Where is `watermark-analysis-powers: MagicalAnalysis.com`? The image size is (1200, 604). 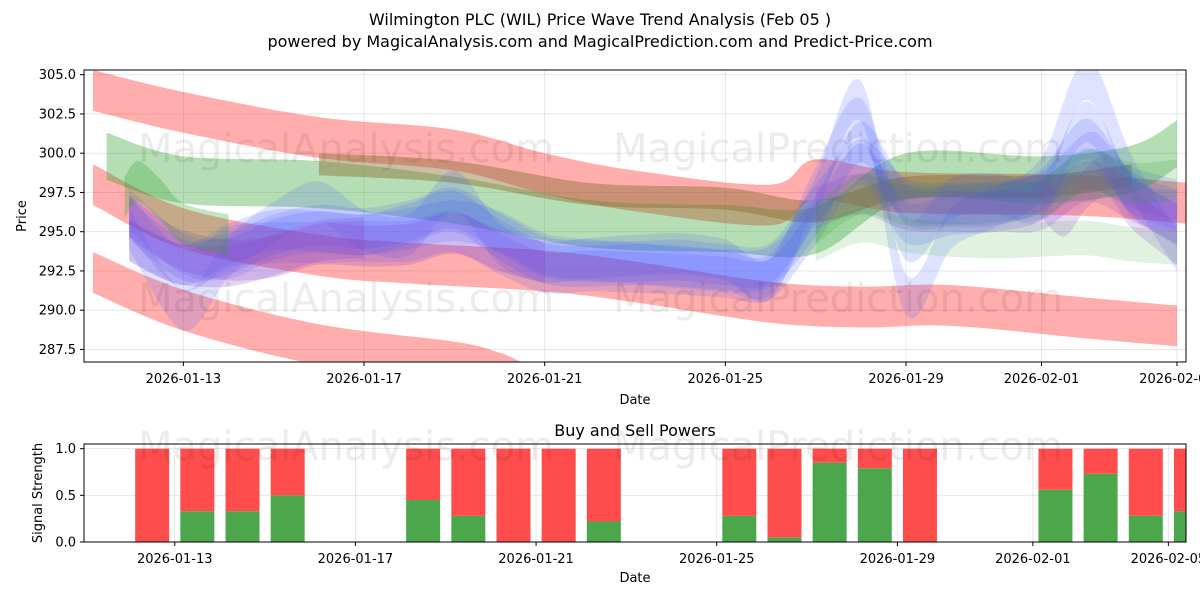
watermark-analysis-powers: MagicalAnalysis.com is located at coordinates (346, 447).